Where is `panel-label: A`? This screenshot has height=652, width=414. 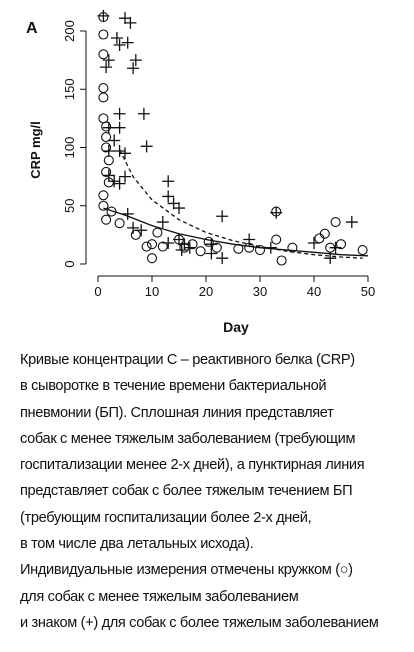
panel-label: A is located at coordinates (32, 28).